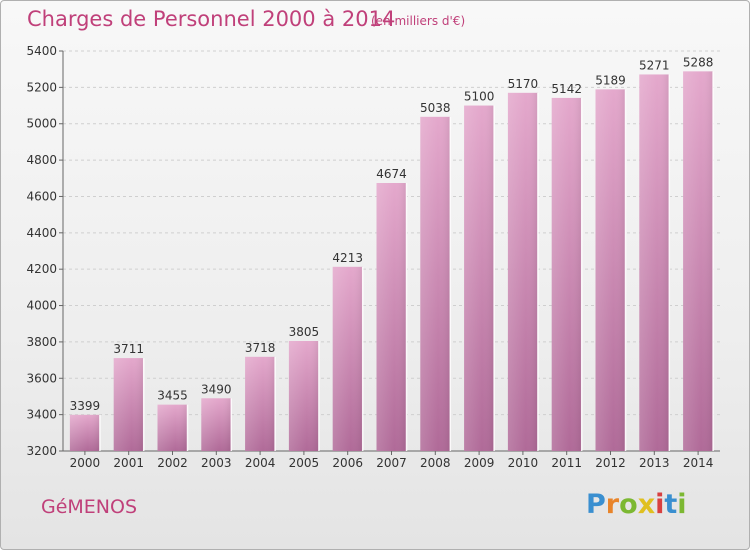  Describe the element at coordinates (41, 306) in the screenshot. I see `y-tick-label: 4000` at that location.